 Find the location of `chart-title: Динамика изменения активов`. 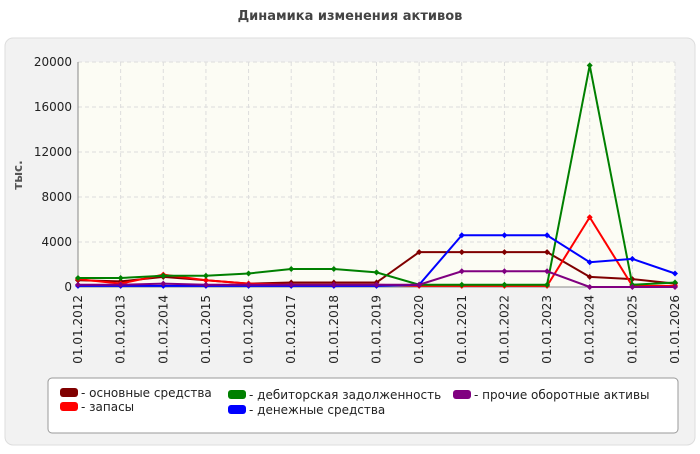

chart-title: Динамика изменения активов is located at coordinates (350, 16).